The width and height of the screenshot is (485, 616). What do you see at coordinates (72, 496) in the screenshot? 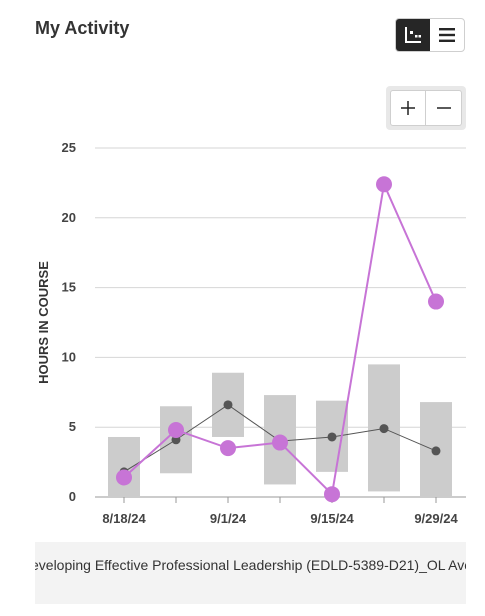
I see `y-tick-label: 0` at bounding box center [72, 496].